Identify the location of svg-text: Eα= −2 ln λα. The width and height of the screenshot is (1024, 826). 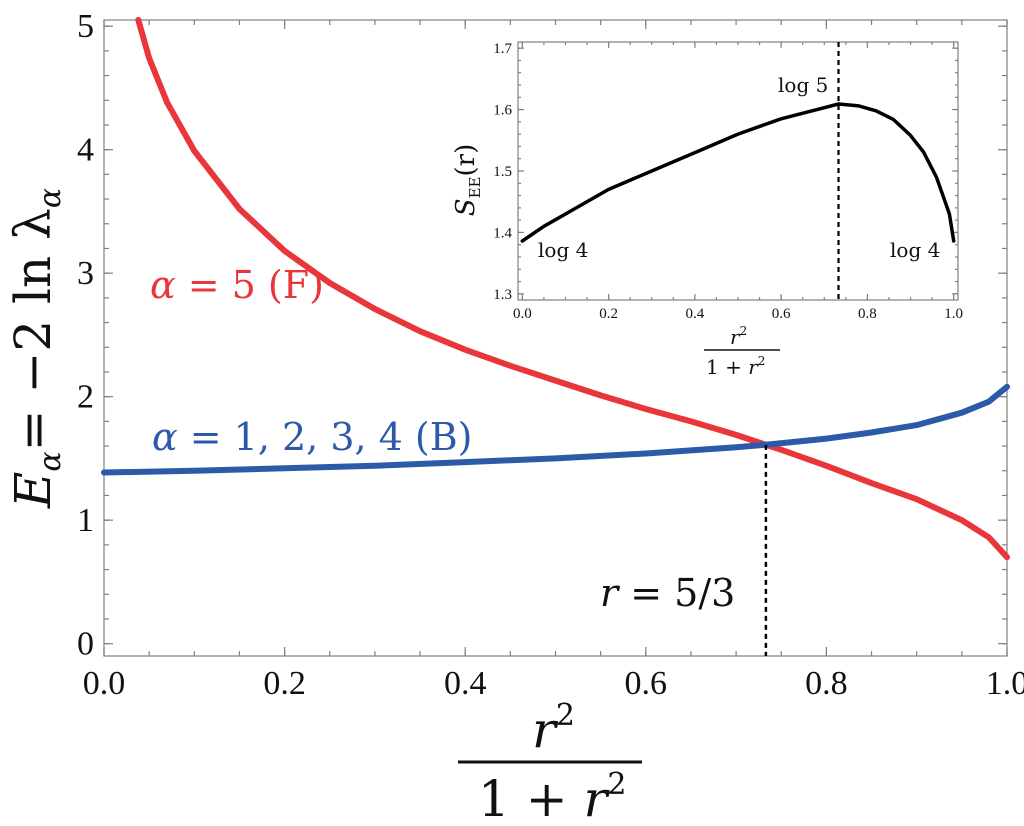
(36, 348).